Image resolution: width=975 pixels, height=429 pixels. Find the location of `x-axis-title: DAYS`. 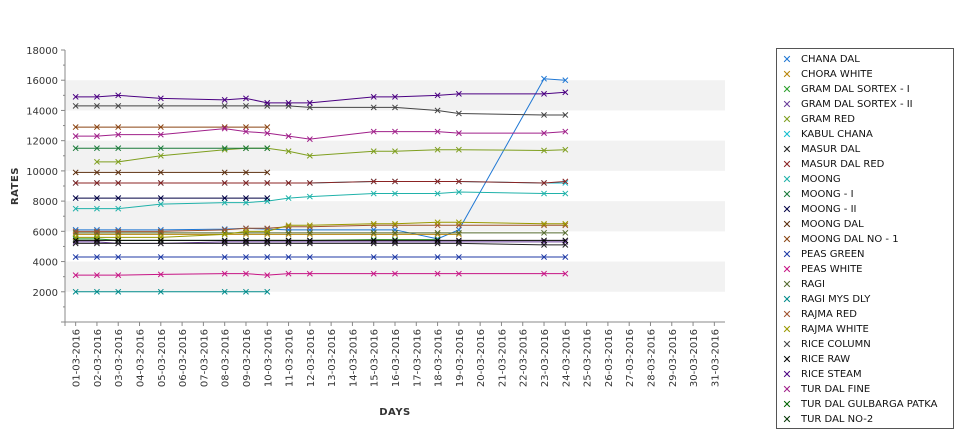

x-axis-title: DAYS is located at coordinates (395, 412).